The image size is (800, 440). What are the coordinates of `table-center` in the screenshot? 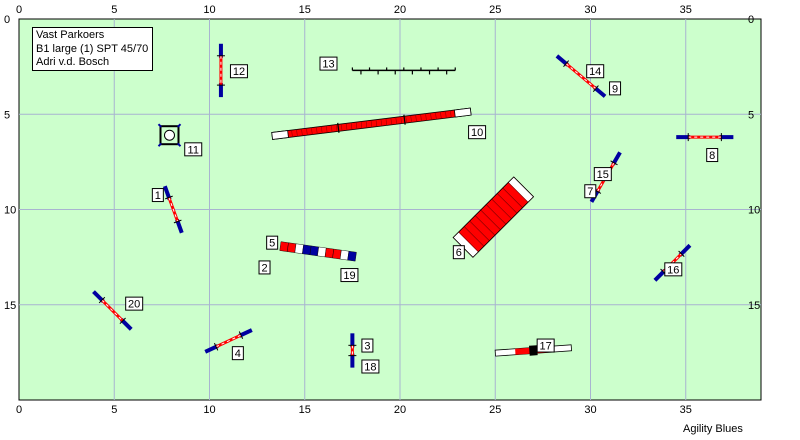 It's located at (169, 135).